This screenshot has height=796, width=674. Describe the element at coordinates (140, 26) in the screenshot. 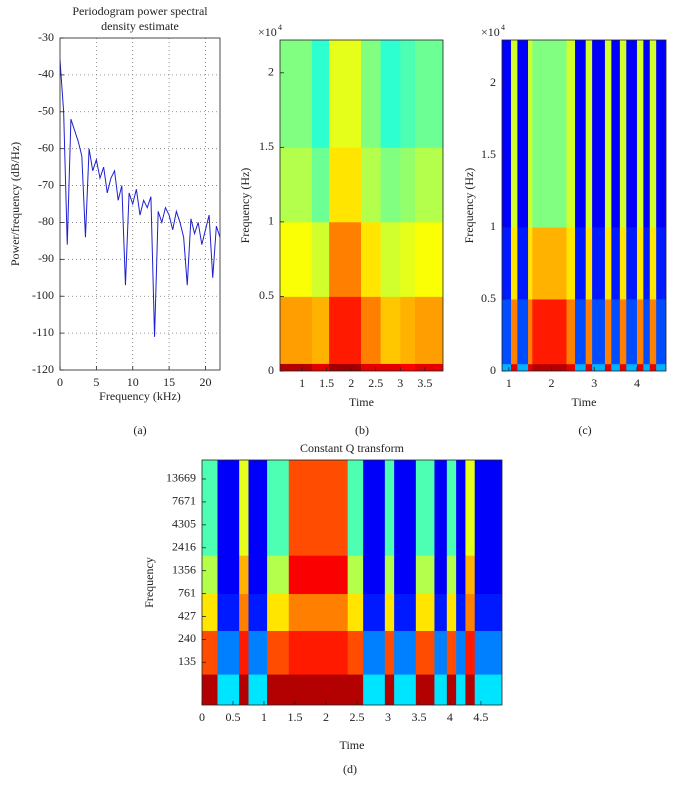

I see `chart-title: density estimate` at that location.